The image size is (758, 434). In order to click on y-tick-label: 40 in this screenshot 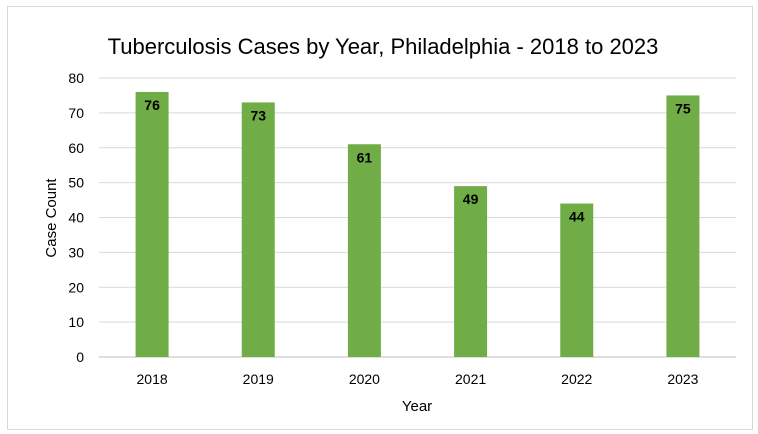, I will do `click(76, 218)`.